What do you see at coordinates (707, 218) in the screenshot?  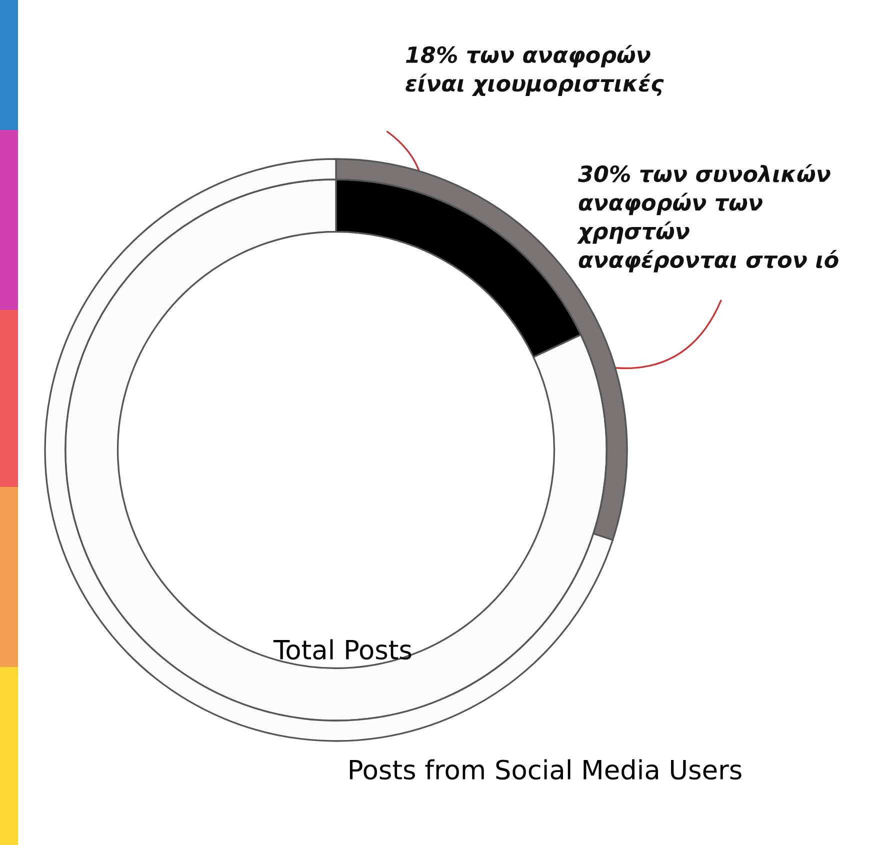 I see `text: 30% των συνολικών αναφορών των χρηστών αναφέρονται στον ιό` at bounding box center [707, 218].